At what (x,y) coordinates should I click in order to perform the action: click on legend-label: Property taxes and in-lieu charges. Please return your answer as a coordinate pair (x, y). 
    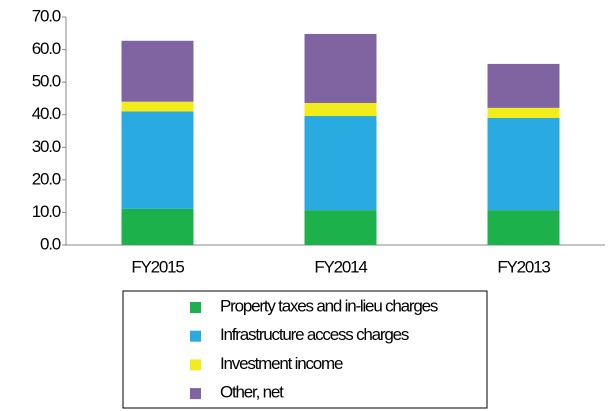
    Looking at the image, I should click on (329, 305).